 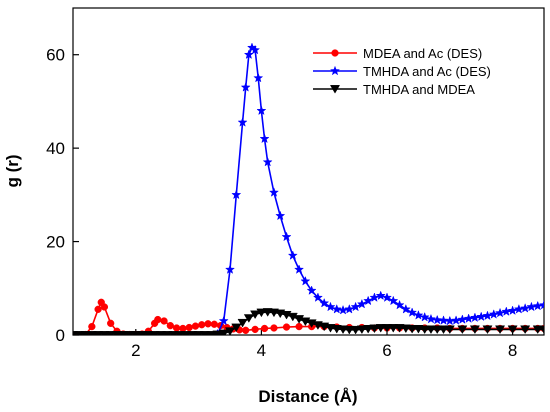 What do you see at coordinates (386, 350) in the screenshot?
I see `x-tick-label: 6` at bounding box center [386, 350].